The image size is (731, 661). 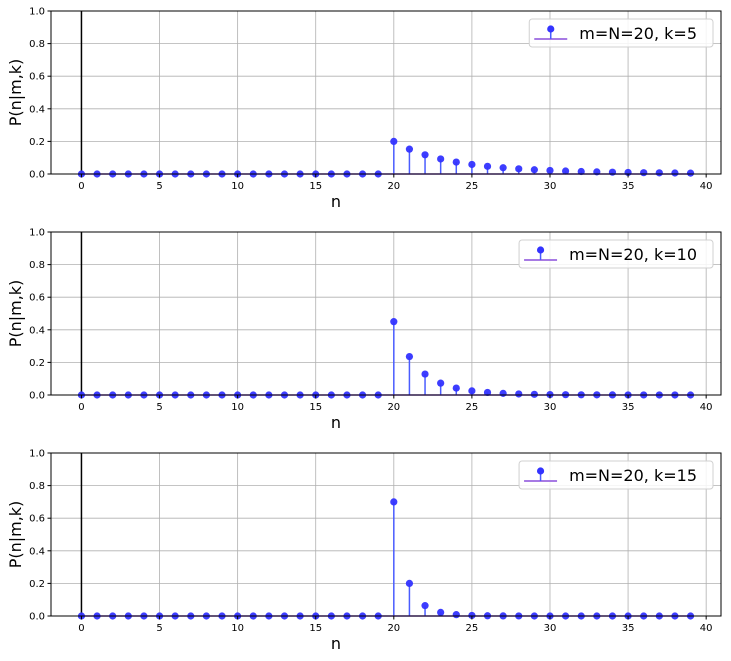 What do you see at coordinates (633, 254) in the screenshot?
I see `legend-label: m=N=20, k=10` at bounding box center [633, 254].